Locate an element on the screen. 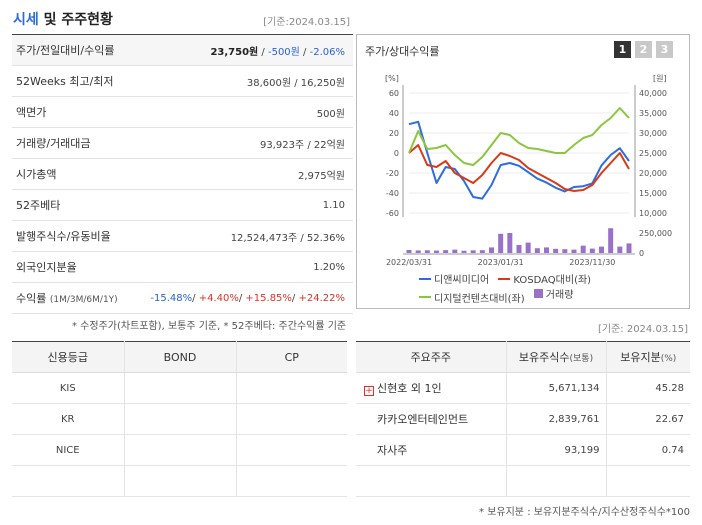  summary-row-foreign: 외국인지분율 1.20% is located at coordinates (182, 267).